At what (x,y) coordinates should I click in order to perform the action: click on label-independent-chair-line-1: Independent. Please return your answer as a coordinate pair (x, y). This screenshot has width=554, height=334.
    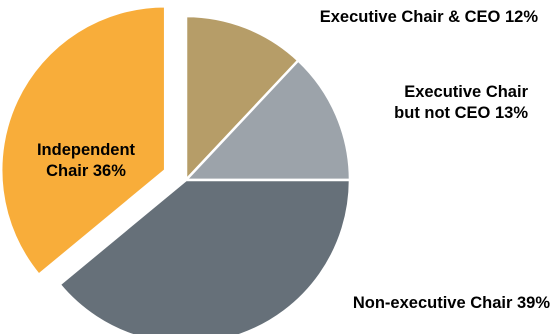
    Looking at the image, I should click on (86, 150).